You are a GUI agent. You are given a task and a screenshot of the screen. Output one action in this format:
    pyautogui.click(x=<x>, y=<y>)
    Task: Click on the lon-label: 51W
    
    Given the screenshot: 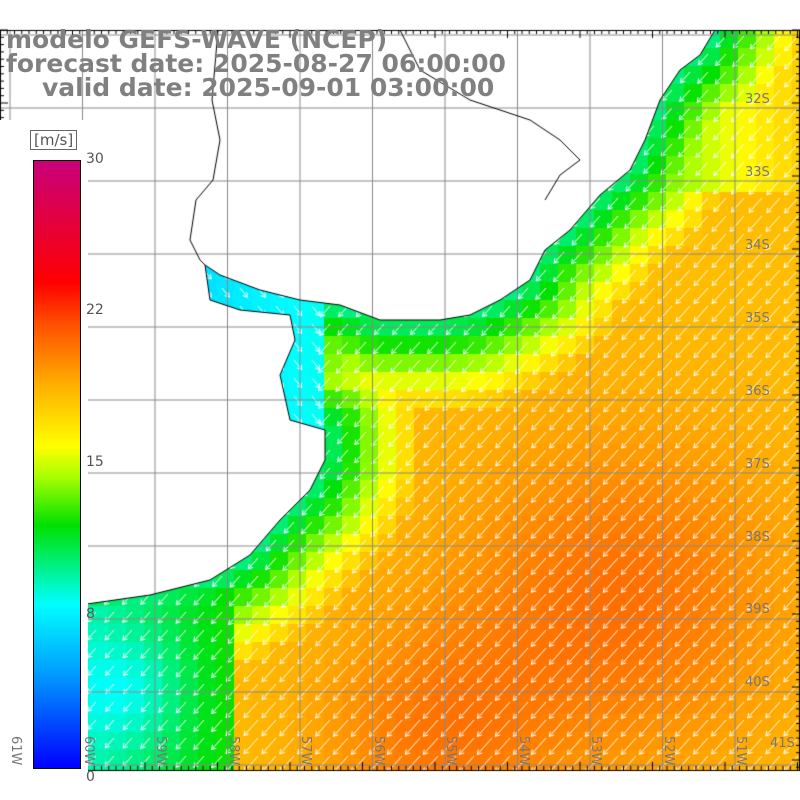 What is the action you would take?
    pyautogui.click(x=740, y=751)
    